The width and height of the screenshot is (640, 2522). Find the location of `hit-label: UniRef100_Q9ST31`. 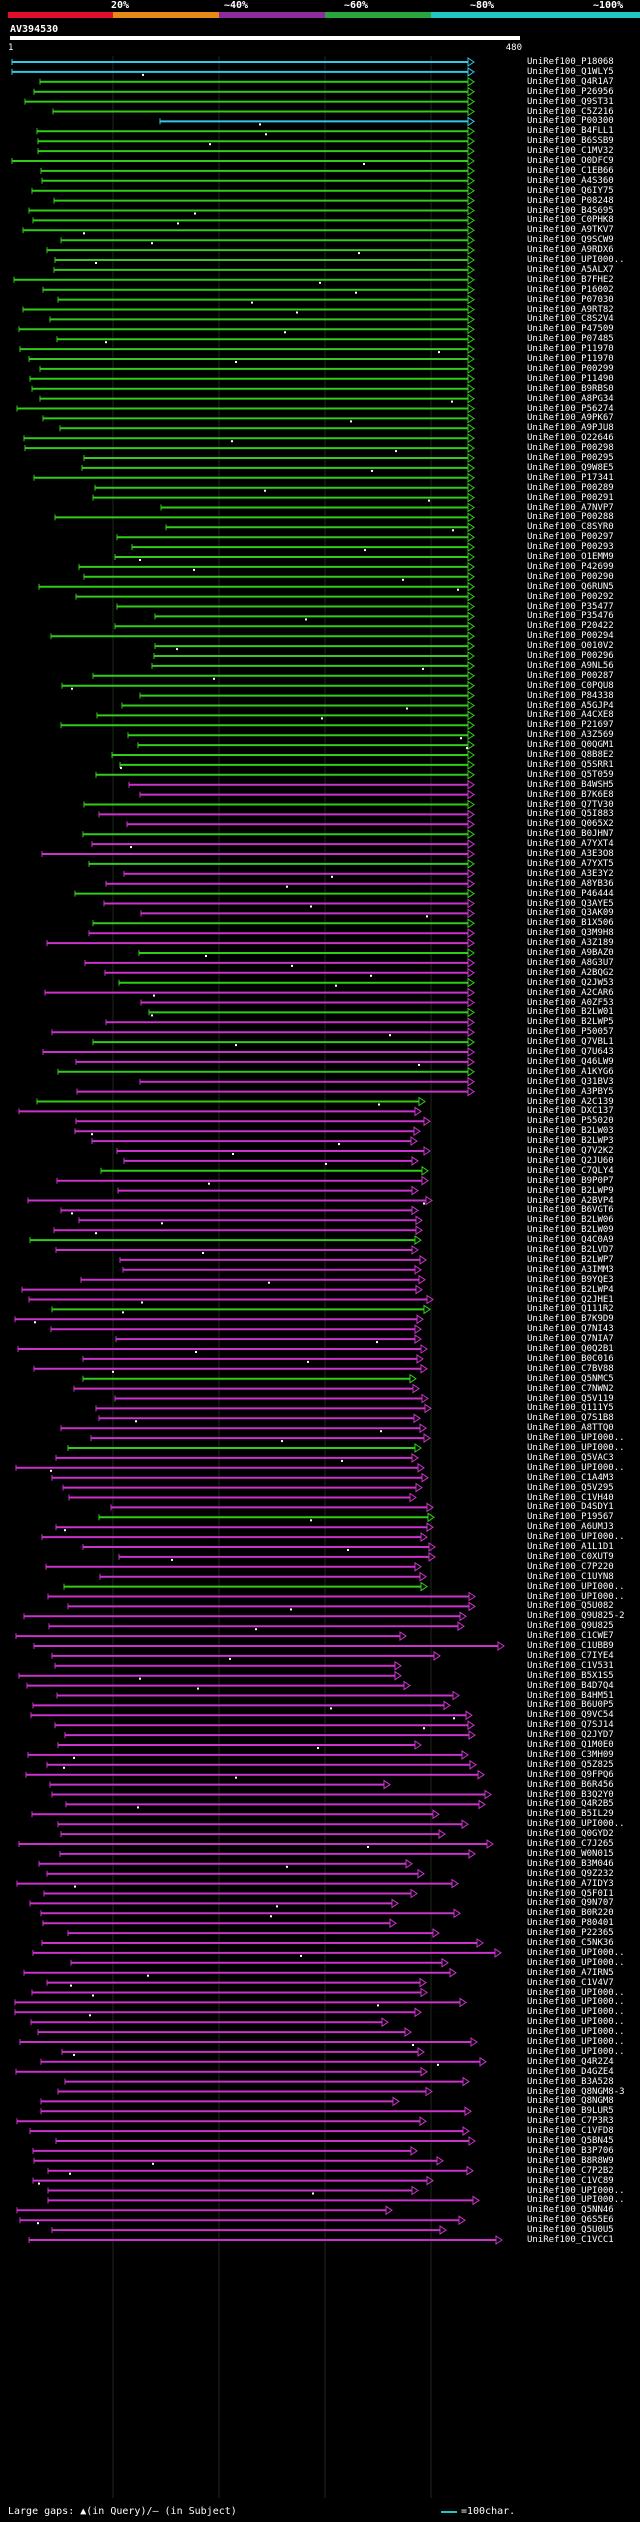

hit-label: UniRef100_Q9ST31 is located at coordinates (570, 101).